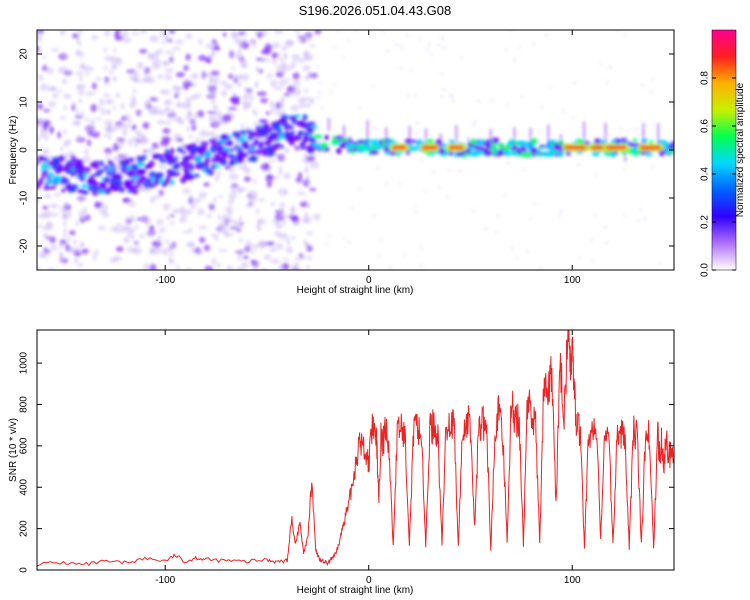 The image size is (750, 600). What do you see at coordinates (24, 363) in the screenshot?
I see `bot-ytick-label: 1000` at bounding box center [24, 363].